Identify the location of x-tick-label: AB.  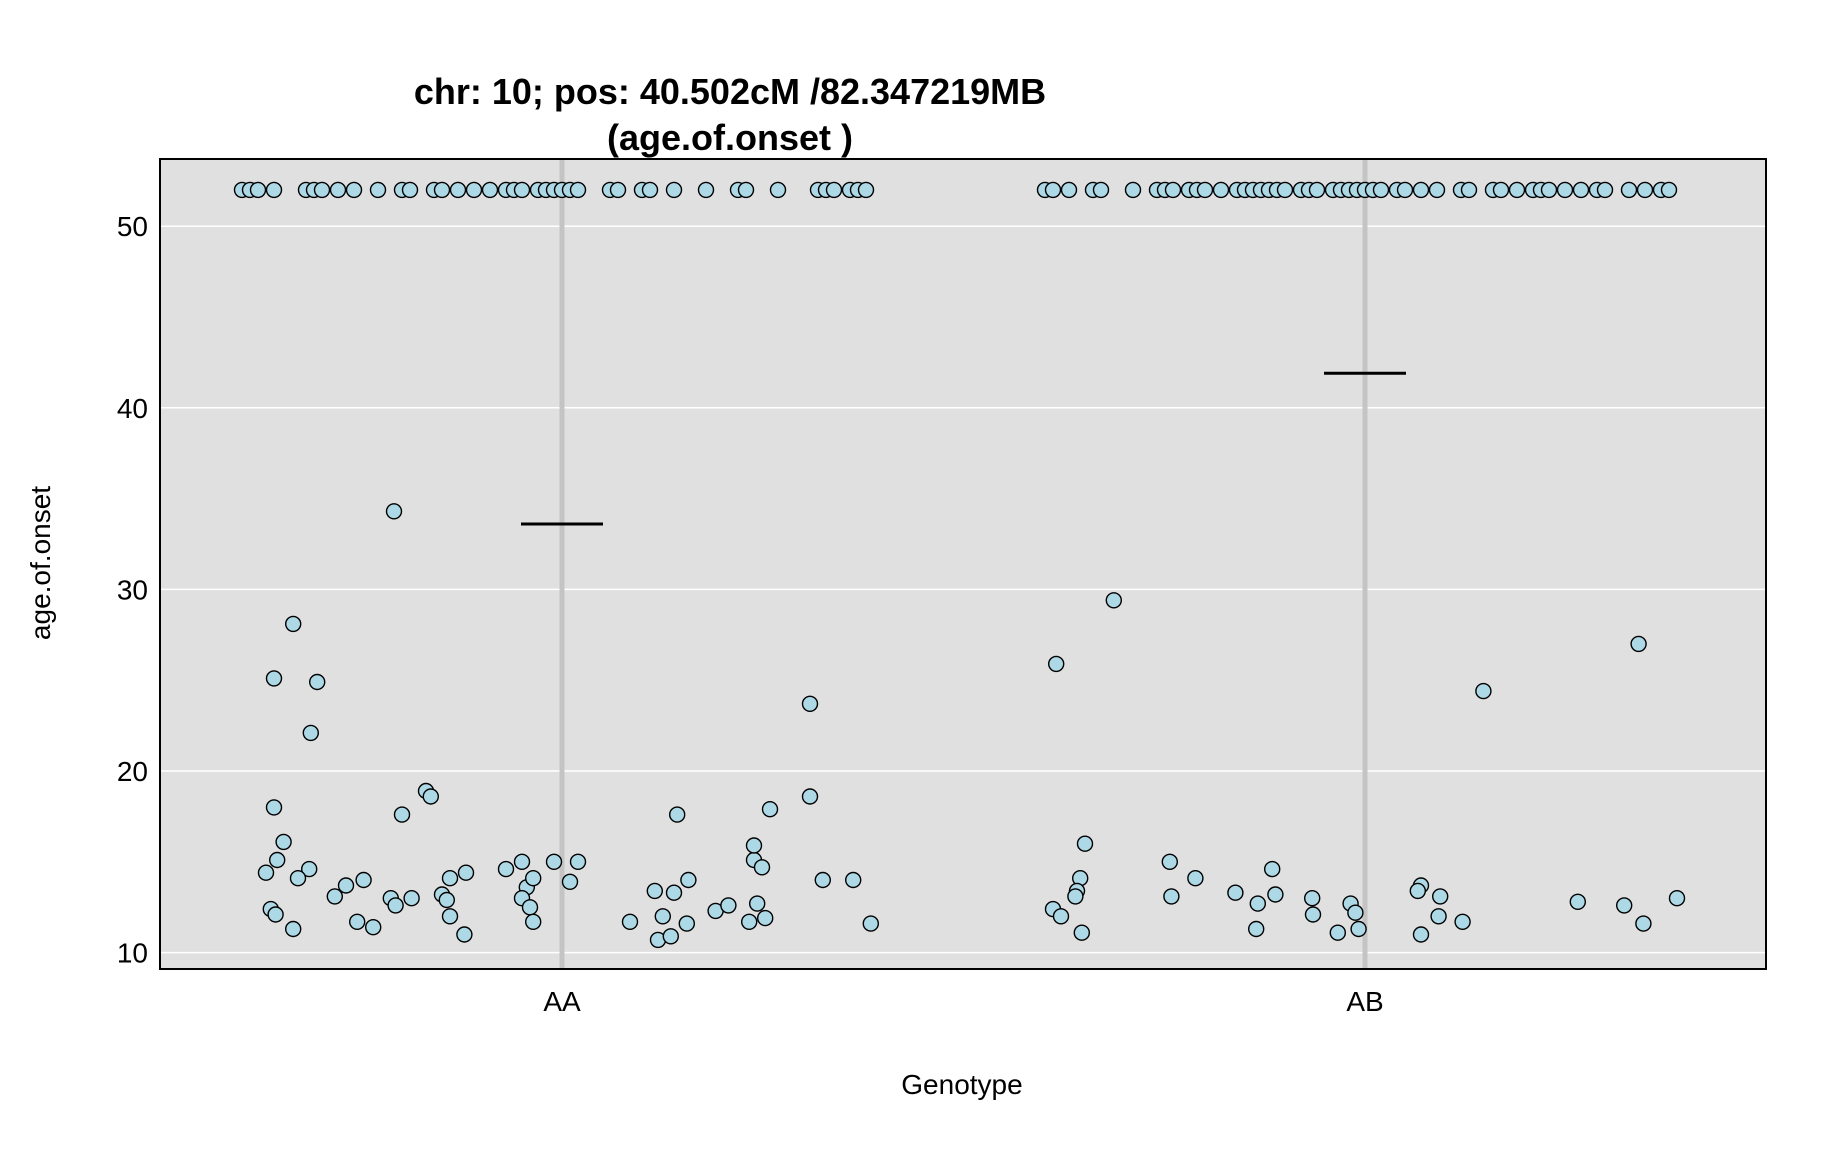
(1364, 1001).